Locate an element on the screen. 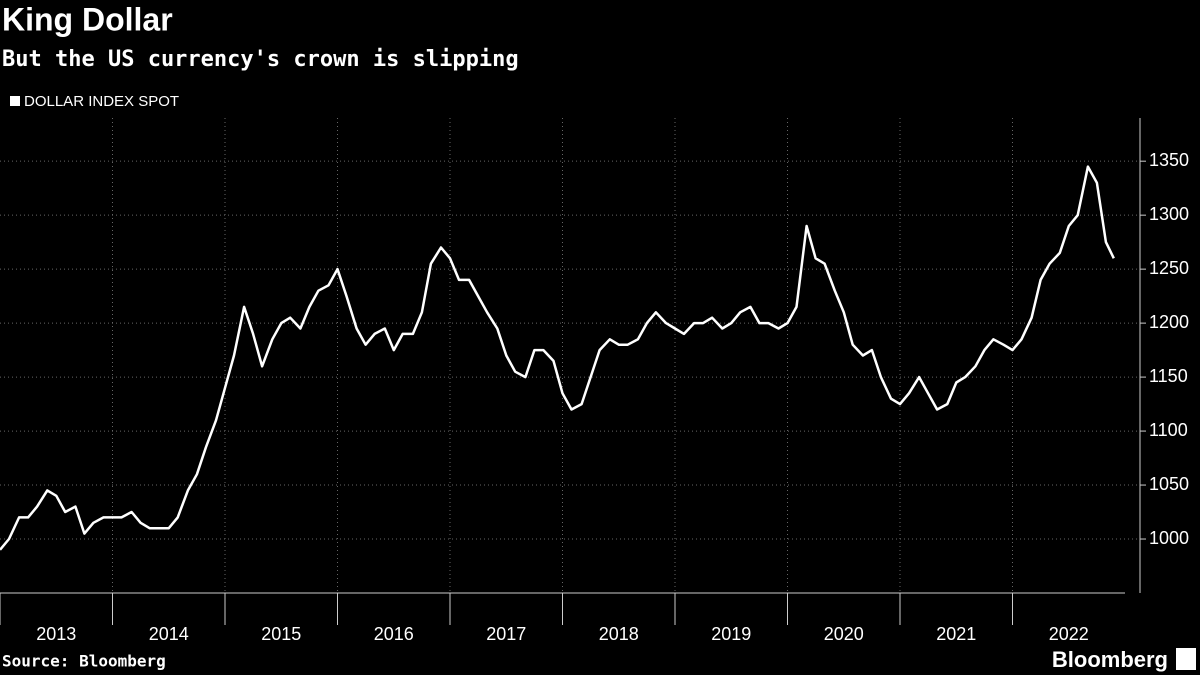 Image resolution: width=1200 pixels, height=675 pixels. x-tick-label: 2019 is located at coordinates (731, 634).